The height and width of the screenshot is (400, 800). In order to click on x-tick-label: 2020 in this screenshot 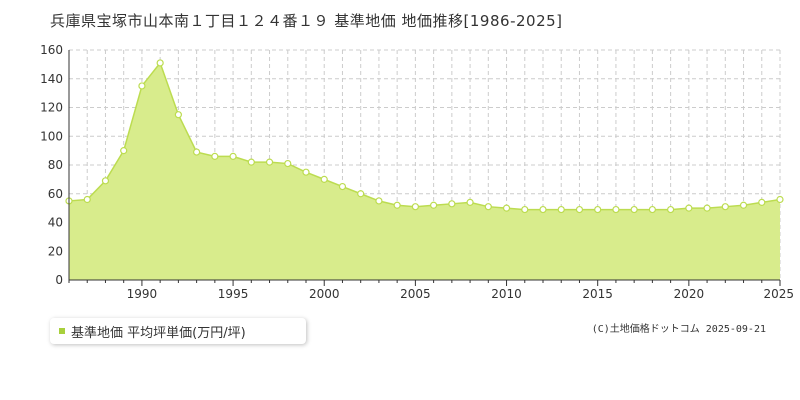, I will do `click(689, 294)`.